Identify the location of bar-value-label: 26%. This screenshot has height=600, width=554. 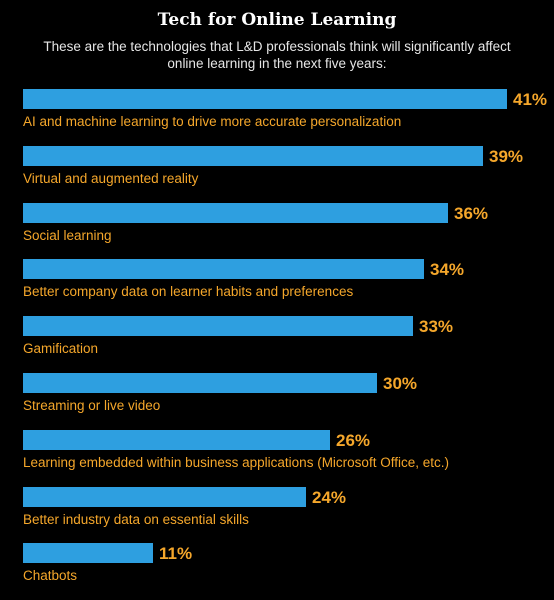
(353, 440).